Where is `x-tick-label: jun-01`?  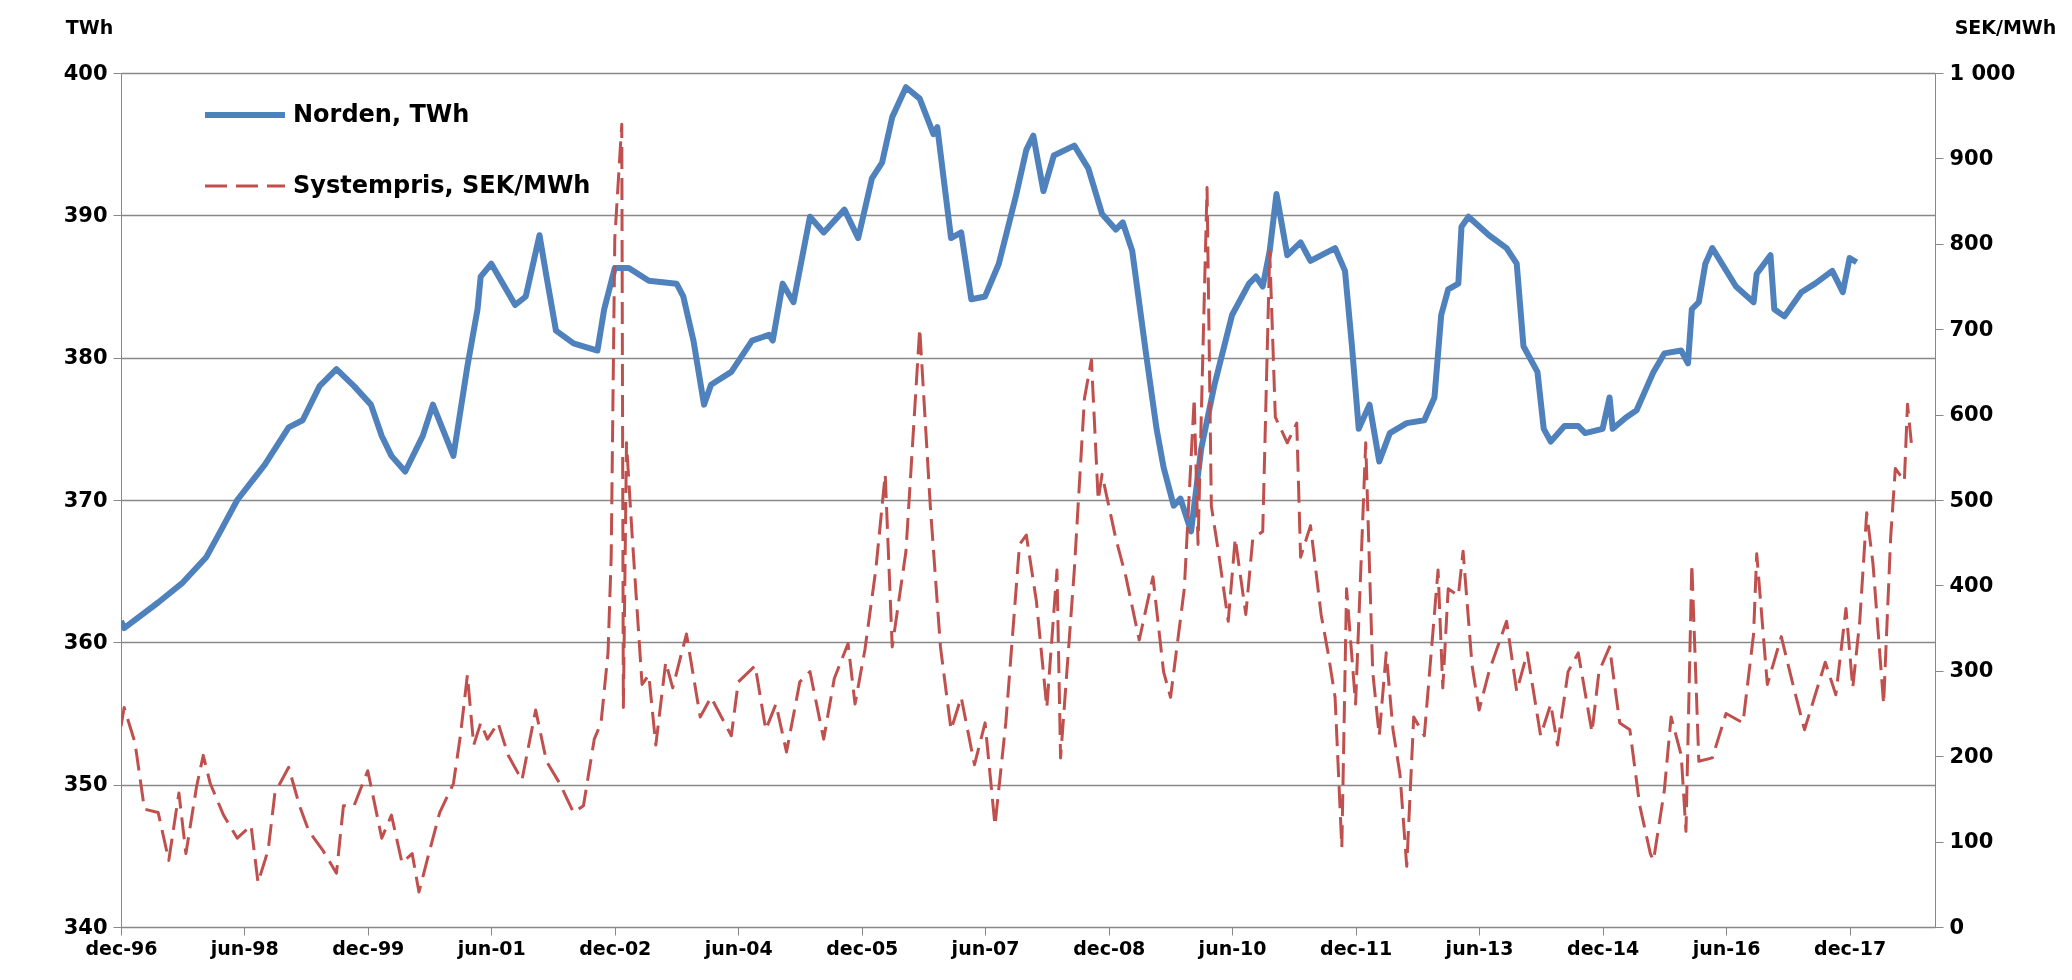 x-tick-label: jun-01 is located at coordinates (491, 947).